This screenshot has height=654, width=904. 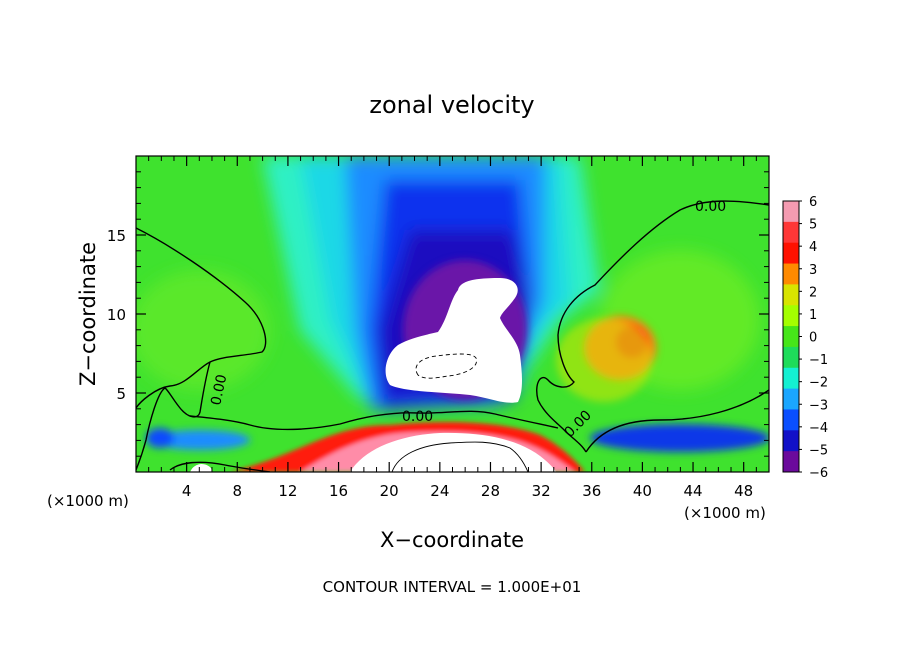 I want to click on contour-label-center: 0.00, so click(x=417, y=417).